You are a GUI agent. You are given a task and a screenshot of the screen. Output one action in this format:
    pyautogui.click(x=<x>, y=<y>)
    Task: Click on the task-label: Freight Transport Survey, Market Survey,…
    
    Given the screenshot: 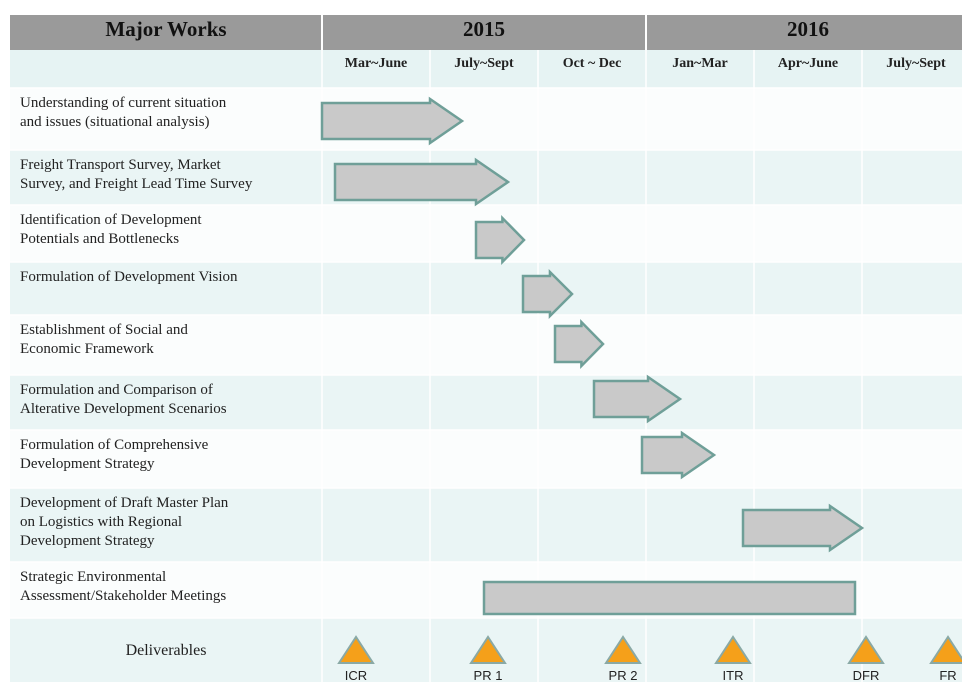 What is the action you would take?
    pyautogui.click(x=136, y=174)
    